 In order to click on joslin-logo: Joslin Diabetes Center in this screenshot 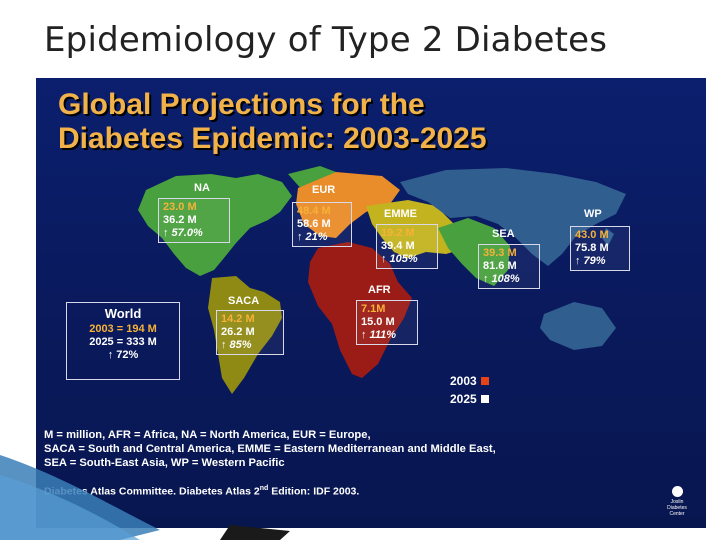, I will do `click(677, 506)`.